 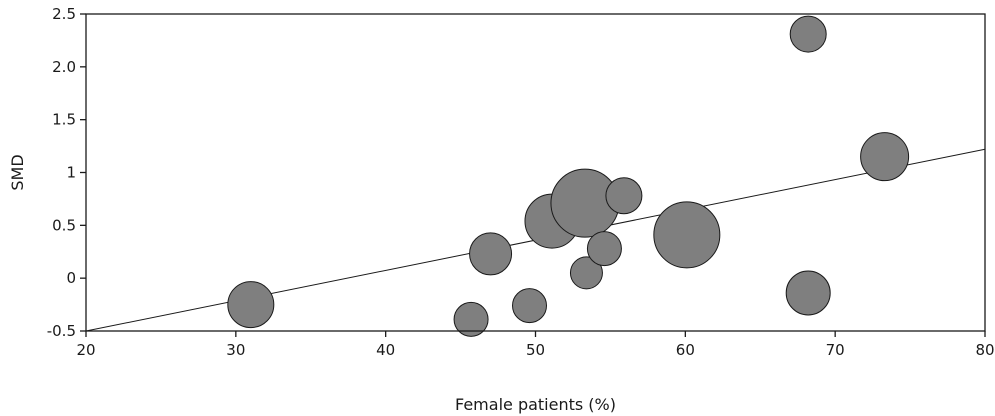 I want to click on y-tick-label: 2.5, so click(x=64, y=14).